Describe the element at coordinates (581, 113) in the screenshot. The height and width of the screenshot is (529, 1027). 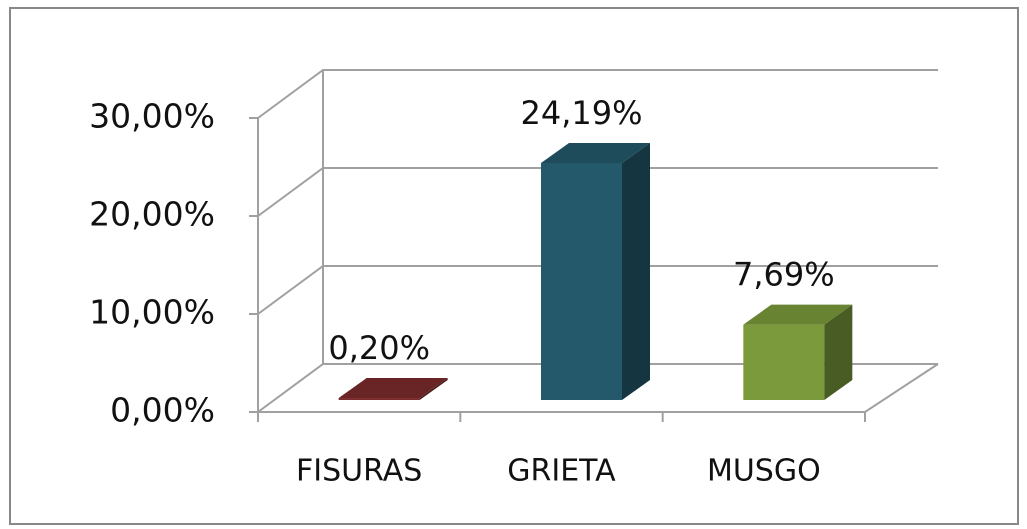
I see `value-label: 24,19%` at that location.